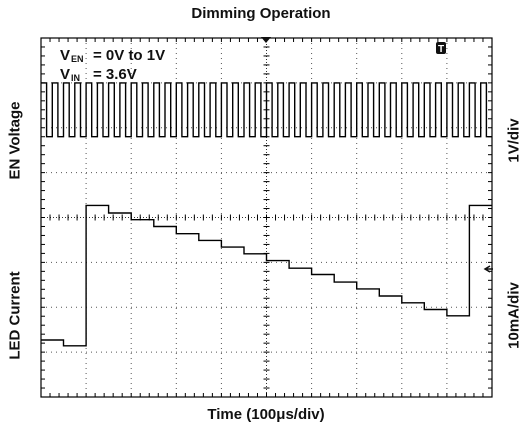  What do you see at coordinates (488, 269) in the screenshot?
I see `channel-reference-arrow` at bounding box center [488, 269].